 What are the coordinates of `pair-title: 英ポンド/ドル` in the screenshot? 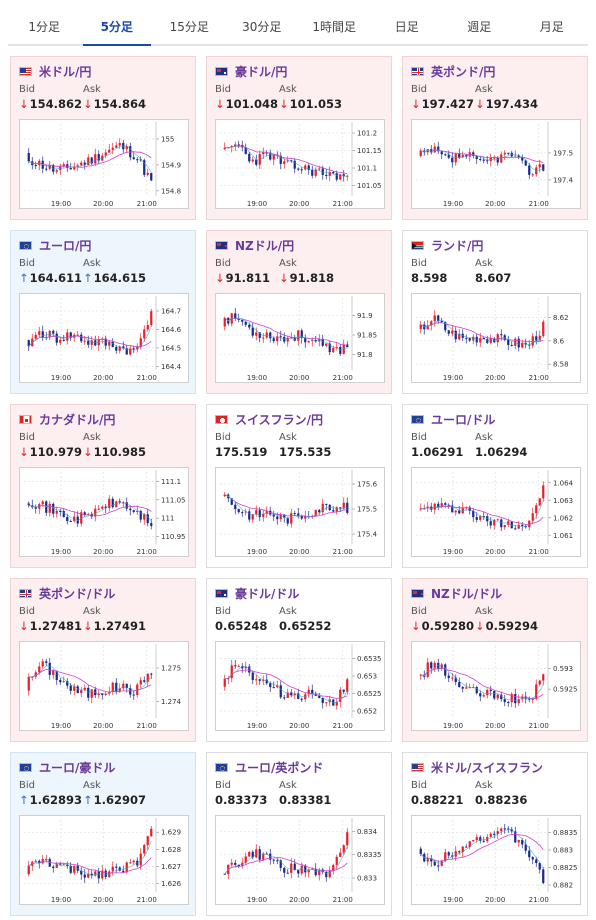 It's located at (67, 593).